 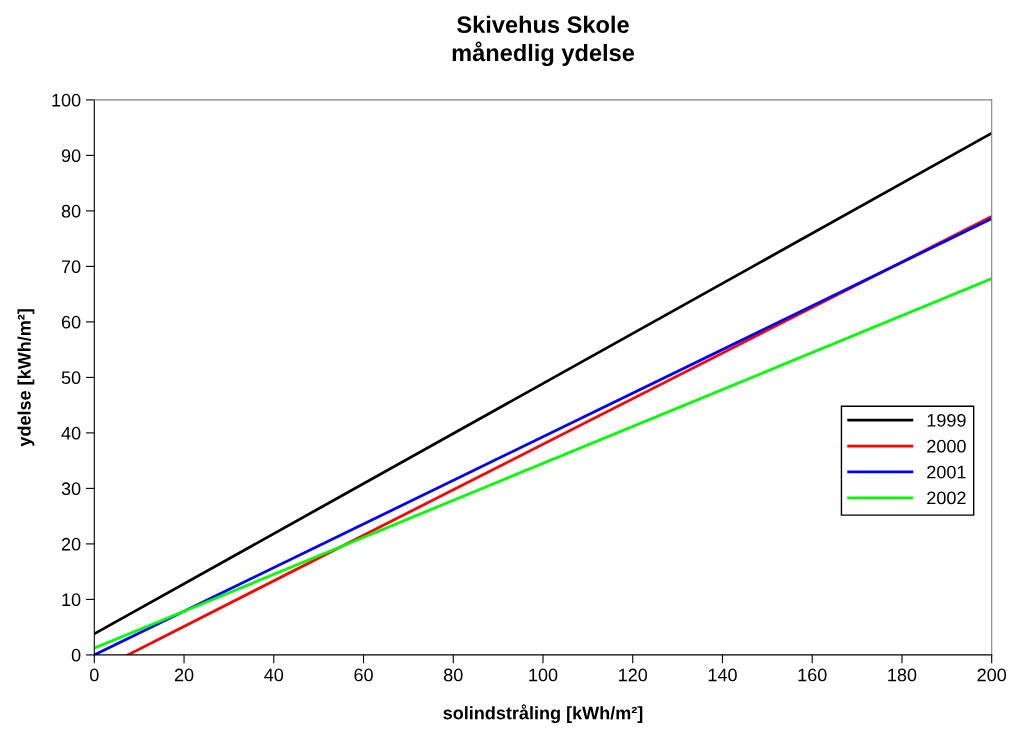 What do you see at coordinates (633, 675) in the screenshot?
I see `x-tick-label: 120` at bounding box center [633, 675].